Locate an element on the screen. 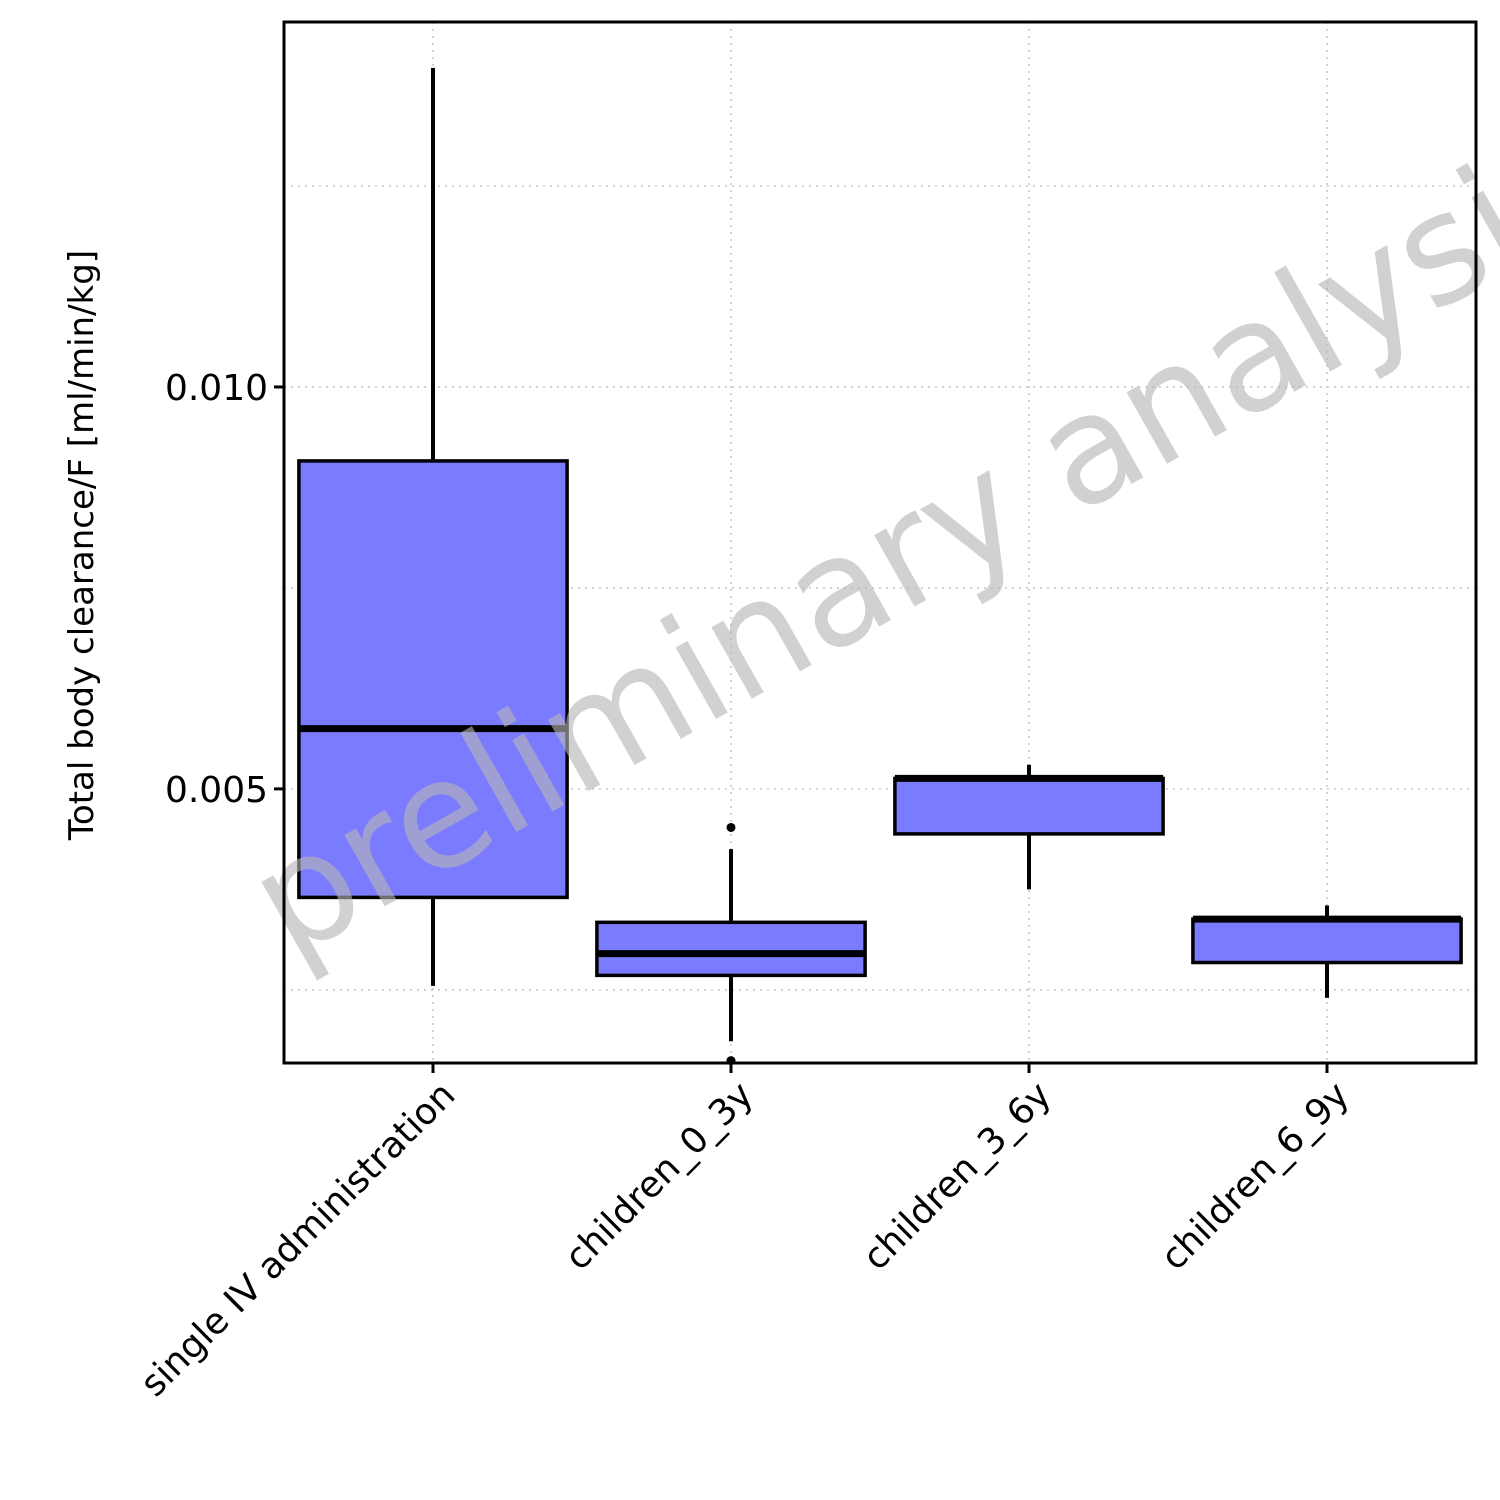 This screenshot has height=1500, width=1500. box-children_0_3y is located at coordinates (731, 944).